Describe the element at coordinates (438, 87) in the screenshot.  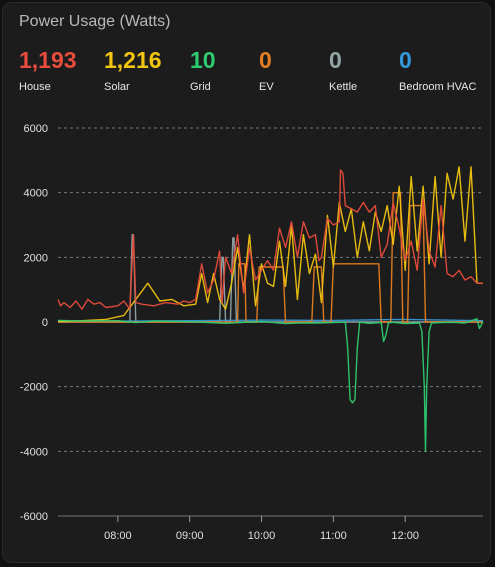
I see `stat-label: Bedroom HVAC` at that location.